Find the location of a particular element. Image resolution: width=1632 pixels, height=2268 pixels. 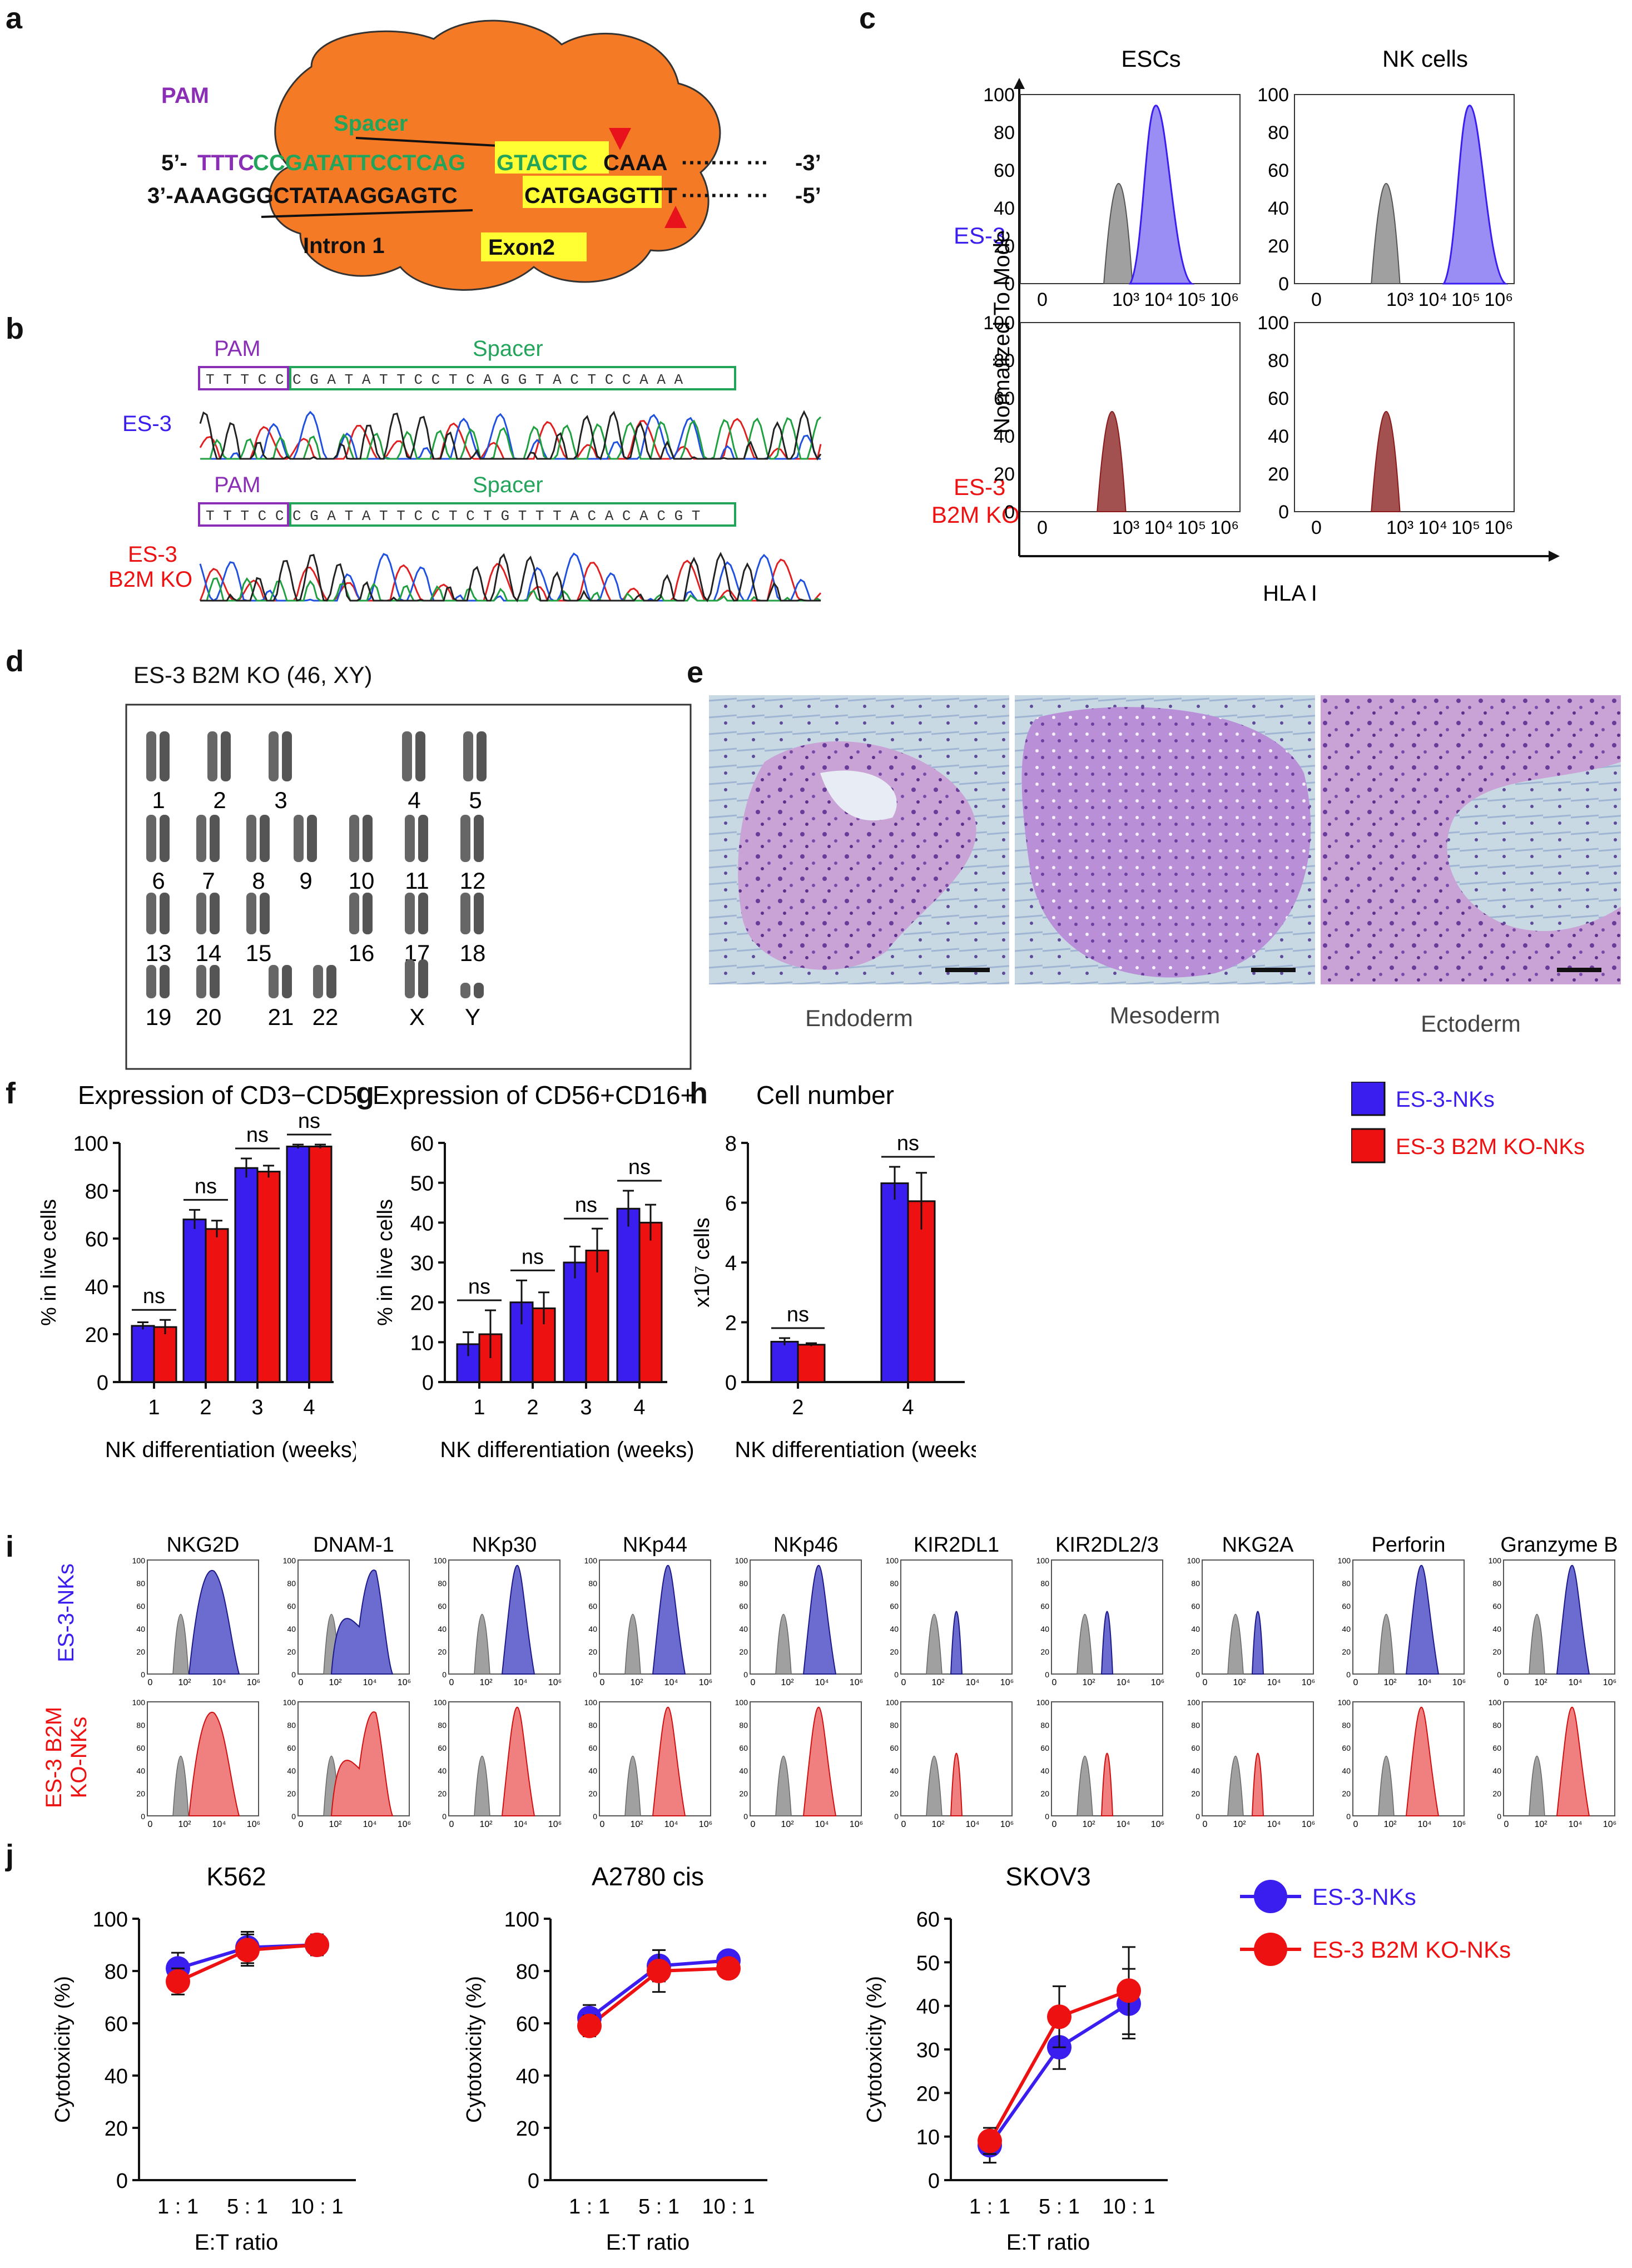

y-tick-label: 20 is located at coordinates (96, 1335).